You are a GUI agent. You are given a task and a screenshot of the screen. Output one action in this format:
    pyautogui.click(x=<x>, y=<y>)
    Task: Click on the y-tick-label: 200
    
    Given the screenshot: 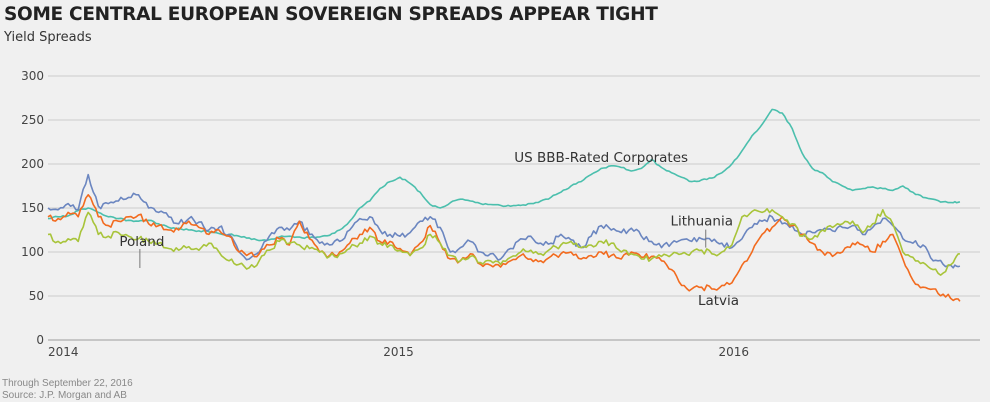 What is the action you would take?
    pyautogui.click(x=32, y=164)
    